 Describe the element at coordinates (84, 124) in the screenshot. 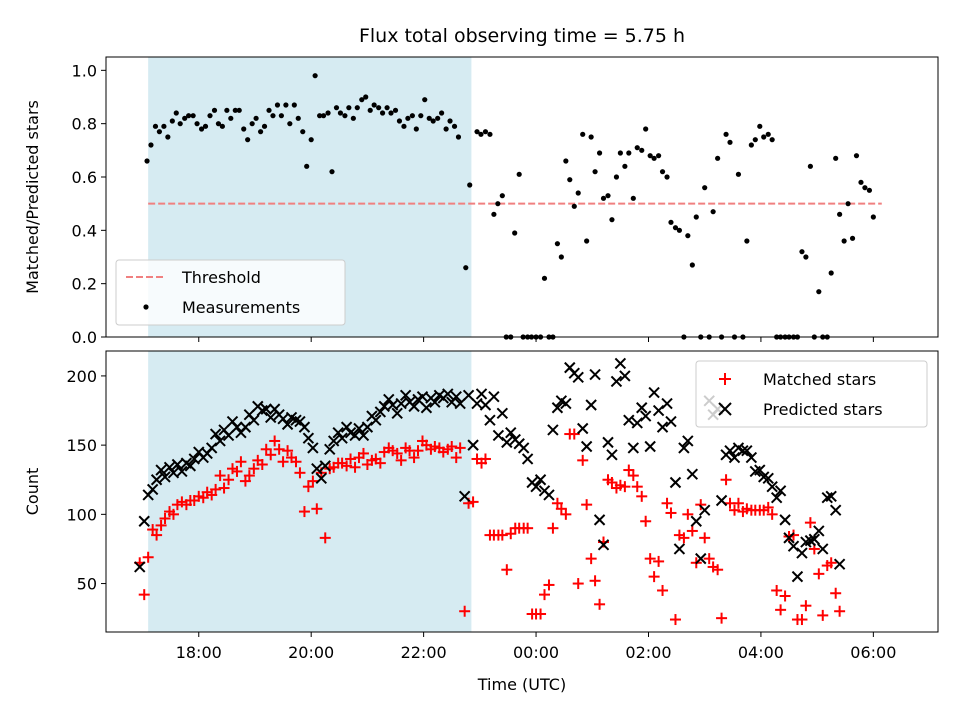

I see `y-tick-label: 0.8` at that location.